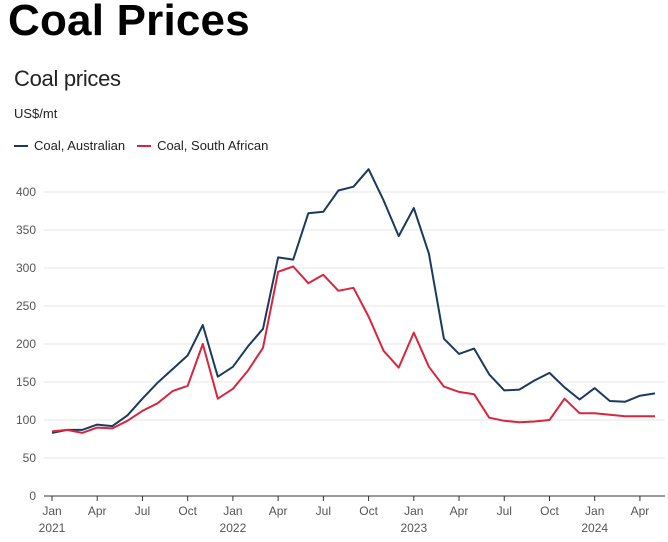 The height and width of the screenshot is (542, 668). What do you see at coordinates (213, 145) in the screenshot?
I see `legend-label-south-african: Coal, South African` at bounding box center [213, 145].